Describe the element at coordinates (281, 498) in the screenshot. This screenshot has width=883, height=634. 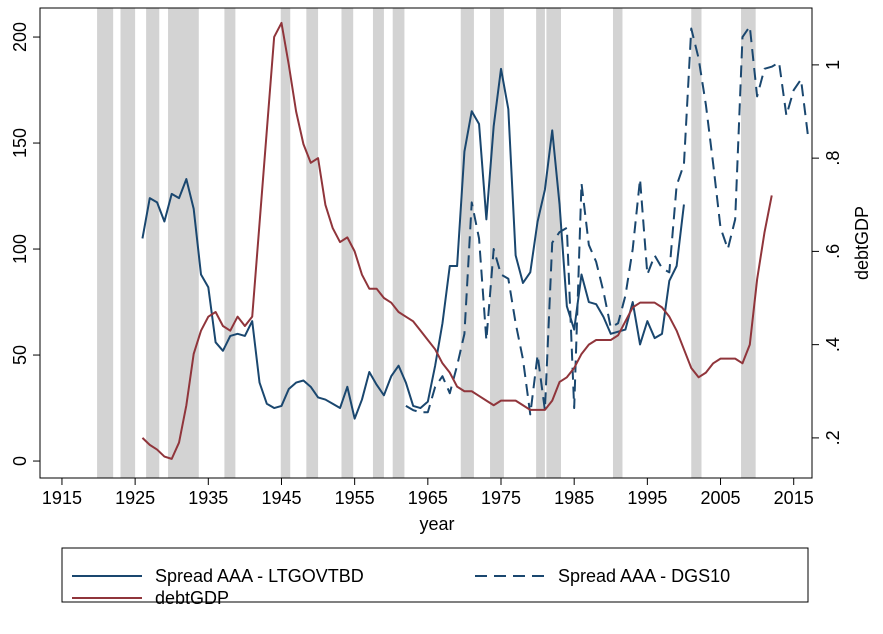
I see `x-tick-label: 1945` at that location.